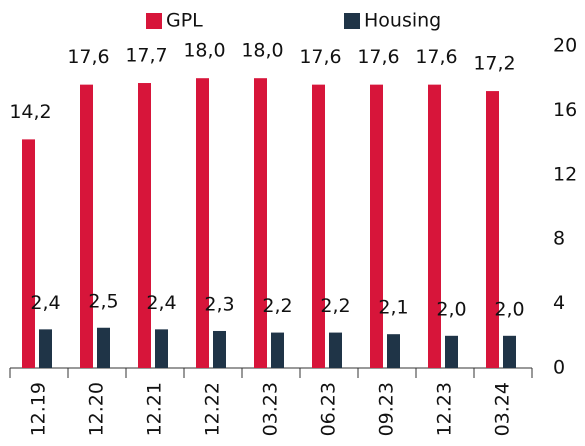  Describe the element at coordinates (184, 21) in the screenshot. I see `legend-label: GPL` at that location.